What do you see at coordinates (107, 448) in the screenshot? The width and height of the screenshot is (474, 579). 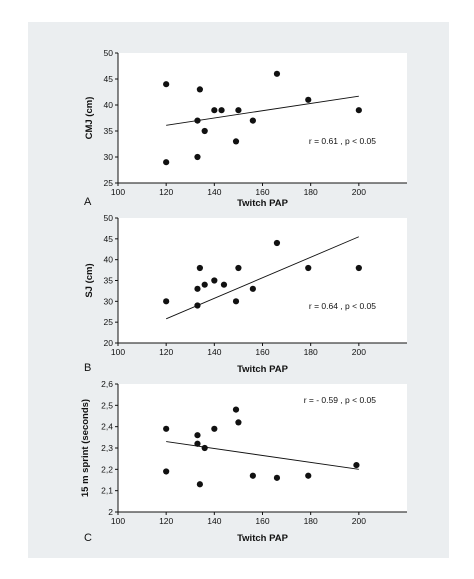 I see `y-tick-label: 2,3` at bounding box center [107, 448].